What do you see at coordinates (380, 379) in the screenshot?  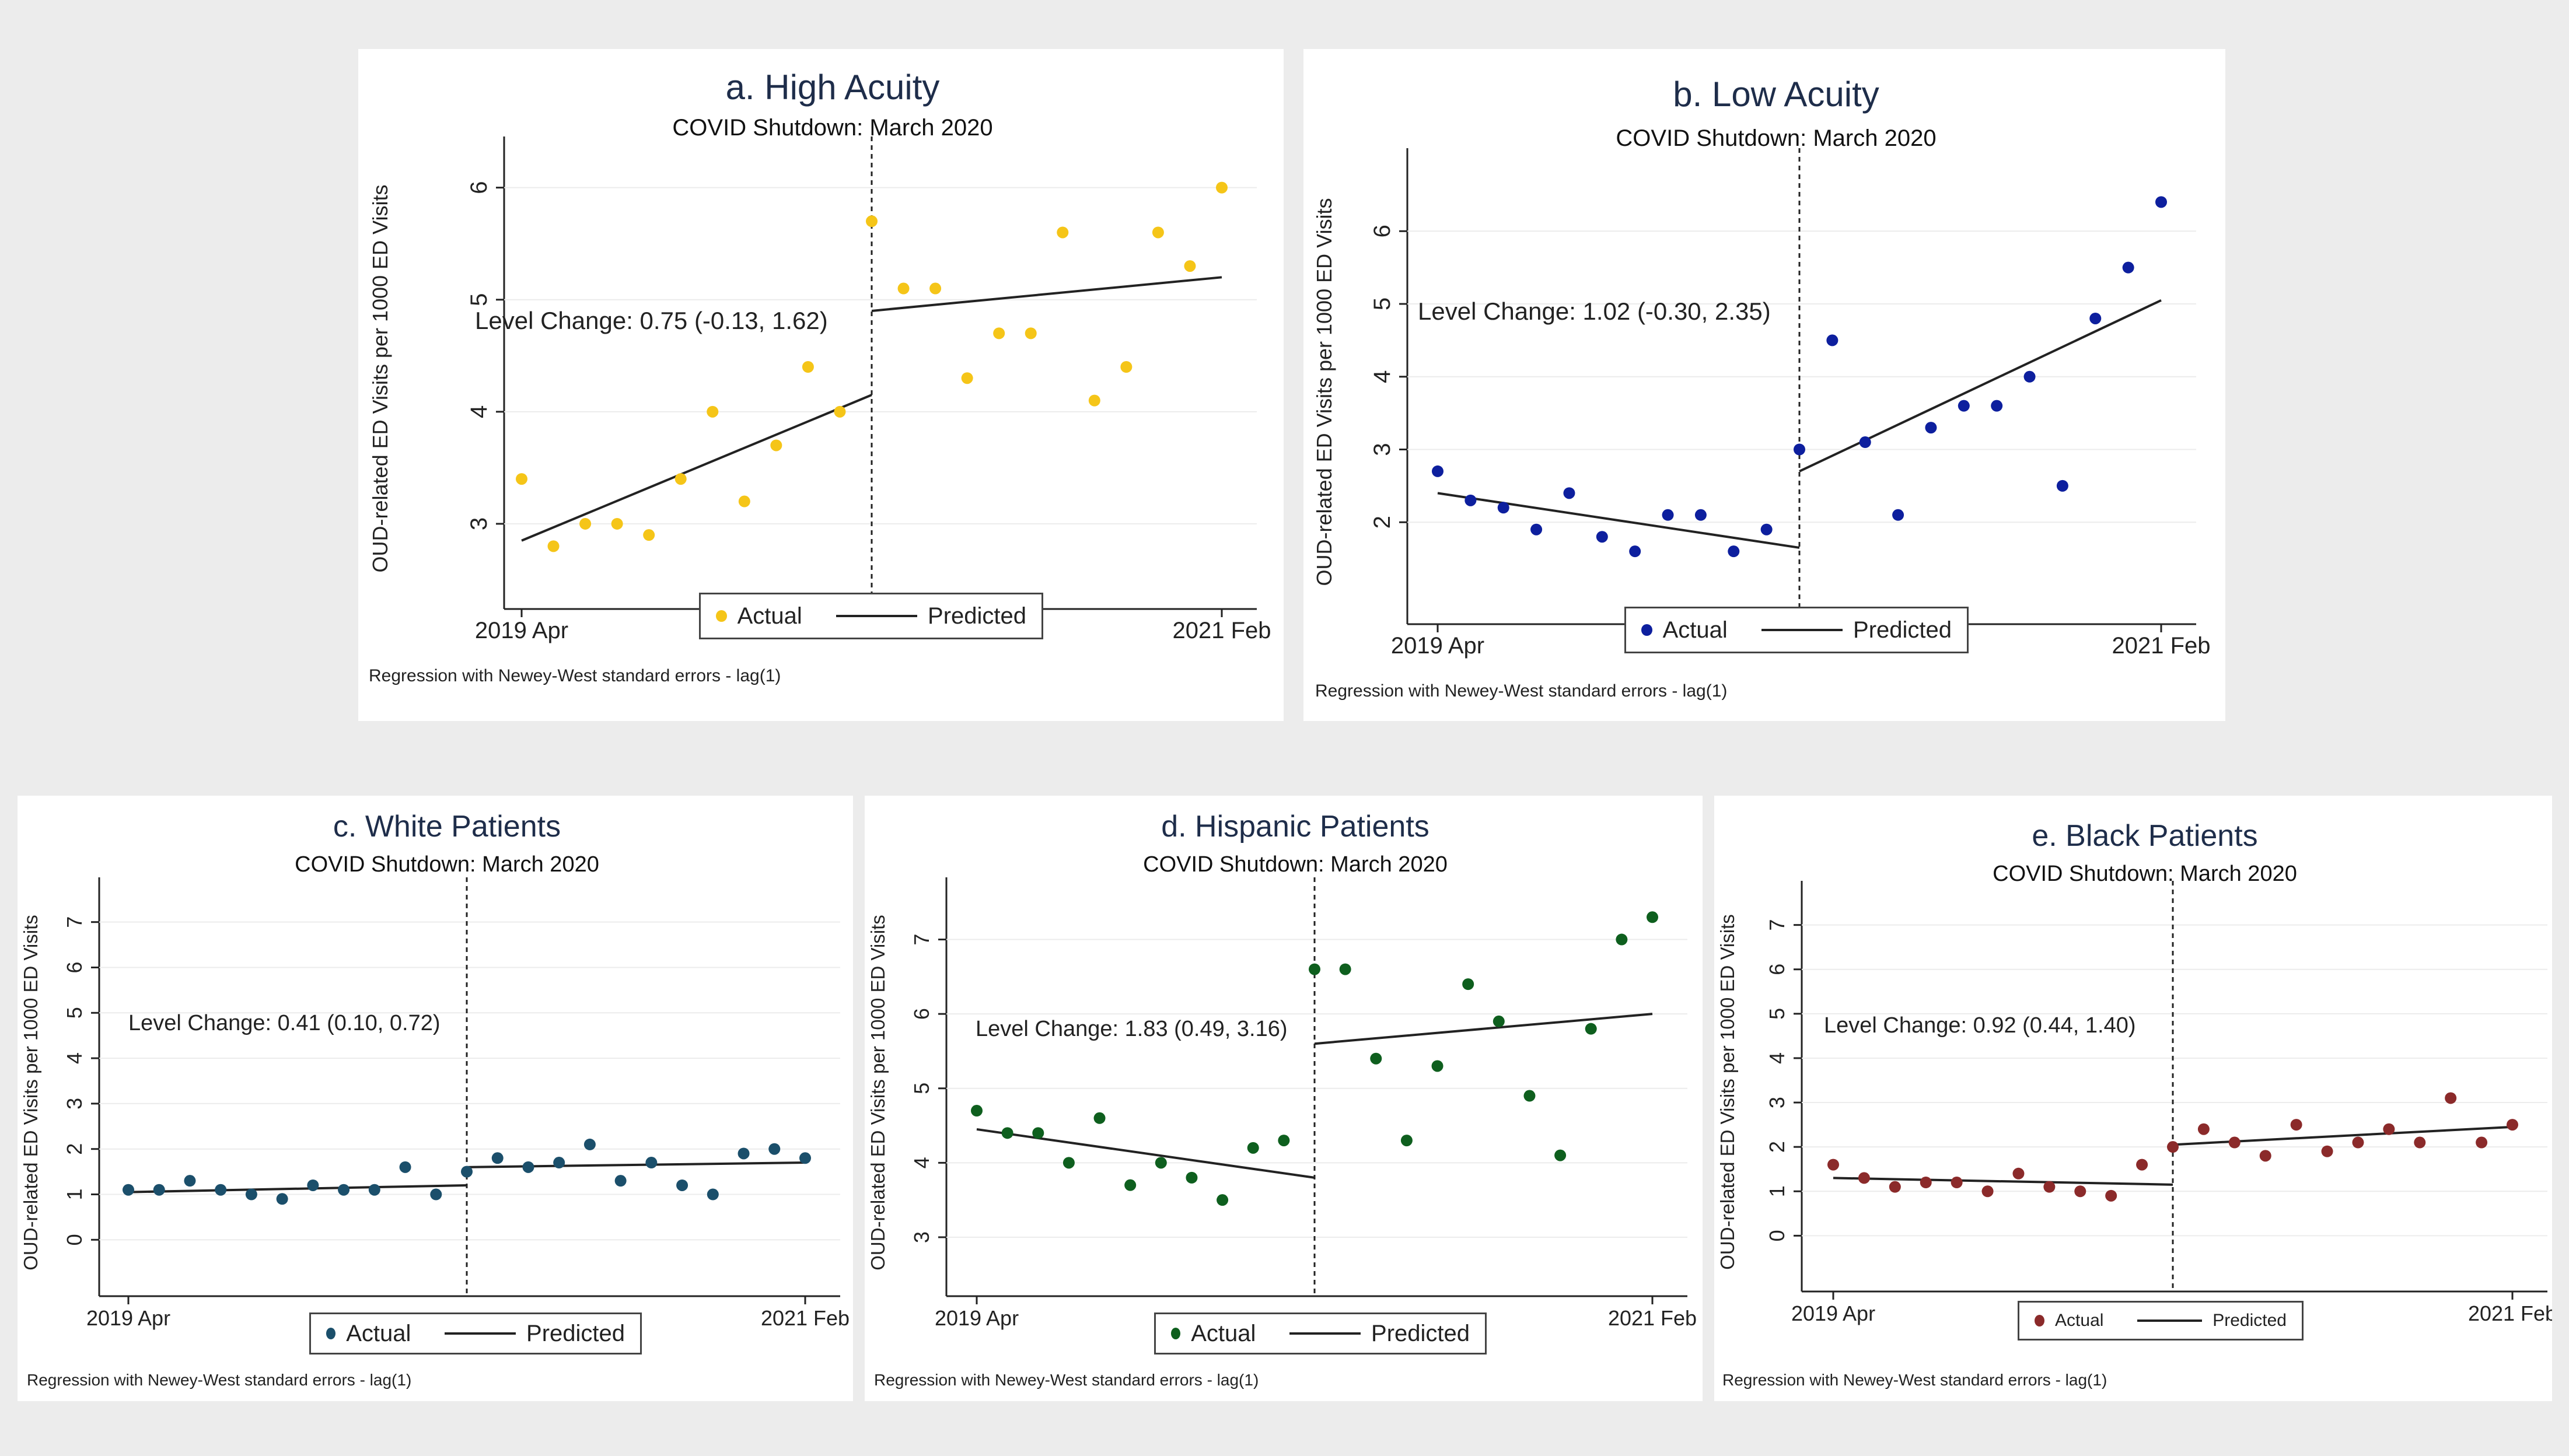 I see `y-axis-label: OUD-related ED Visits per 1000 ED Visits` at bounding box center [380, 379].